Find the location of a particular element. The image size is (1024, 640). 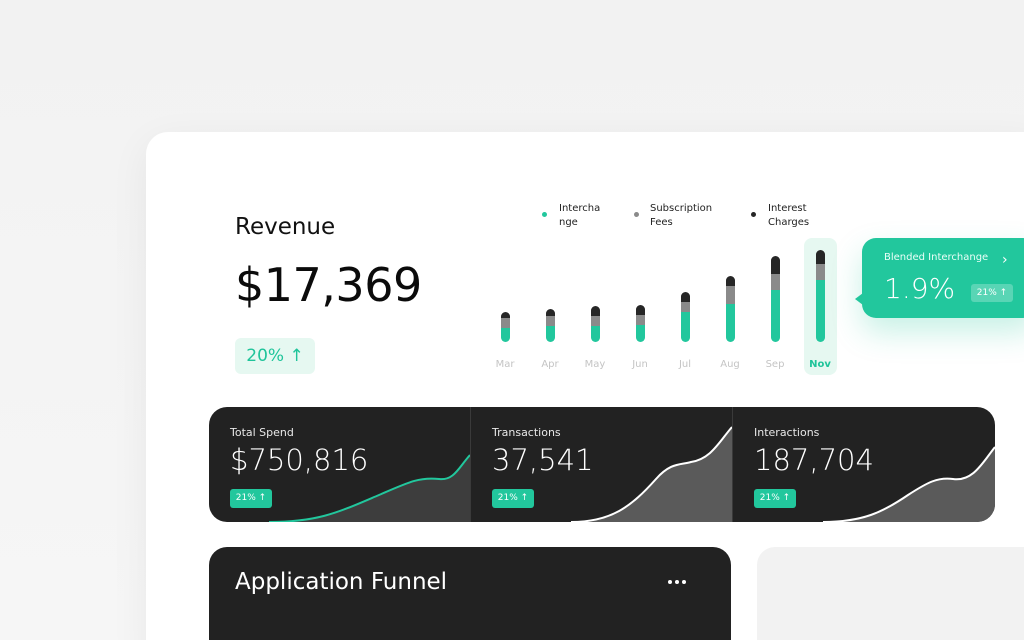

stat-label: Total Spend is located at coordinates (262, 432).